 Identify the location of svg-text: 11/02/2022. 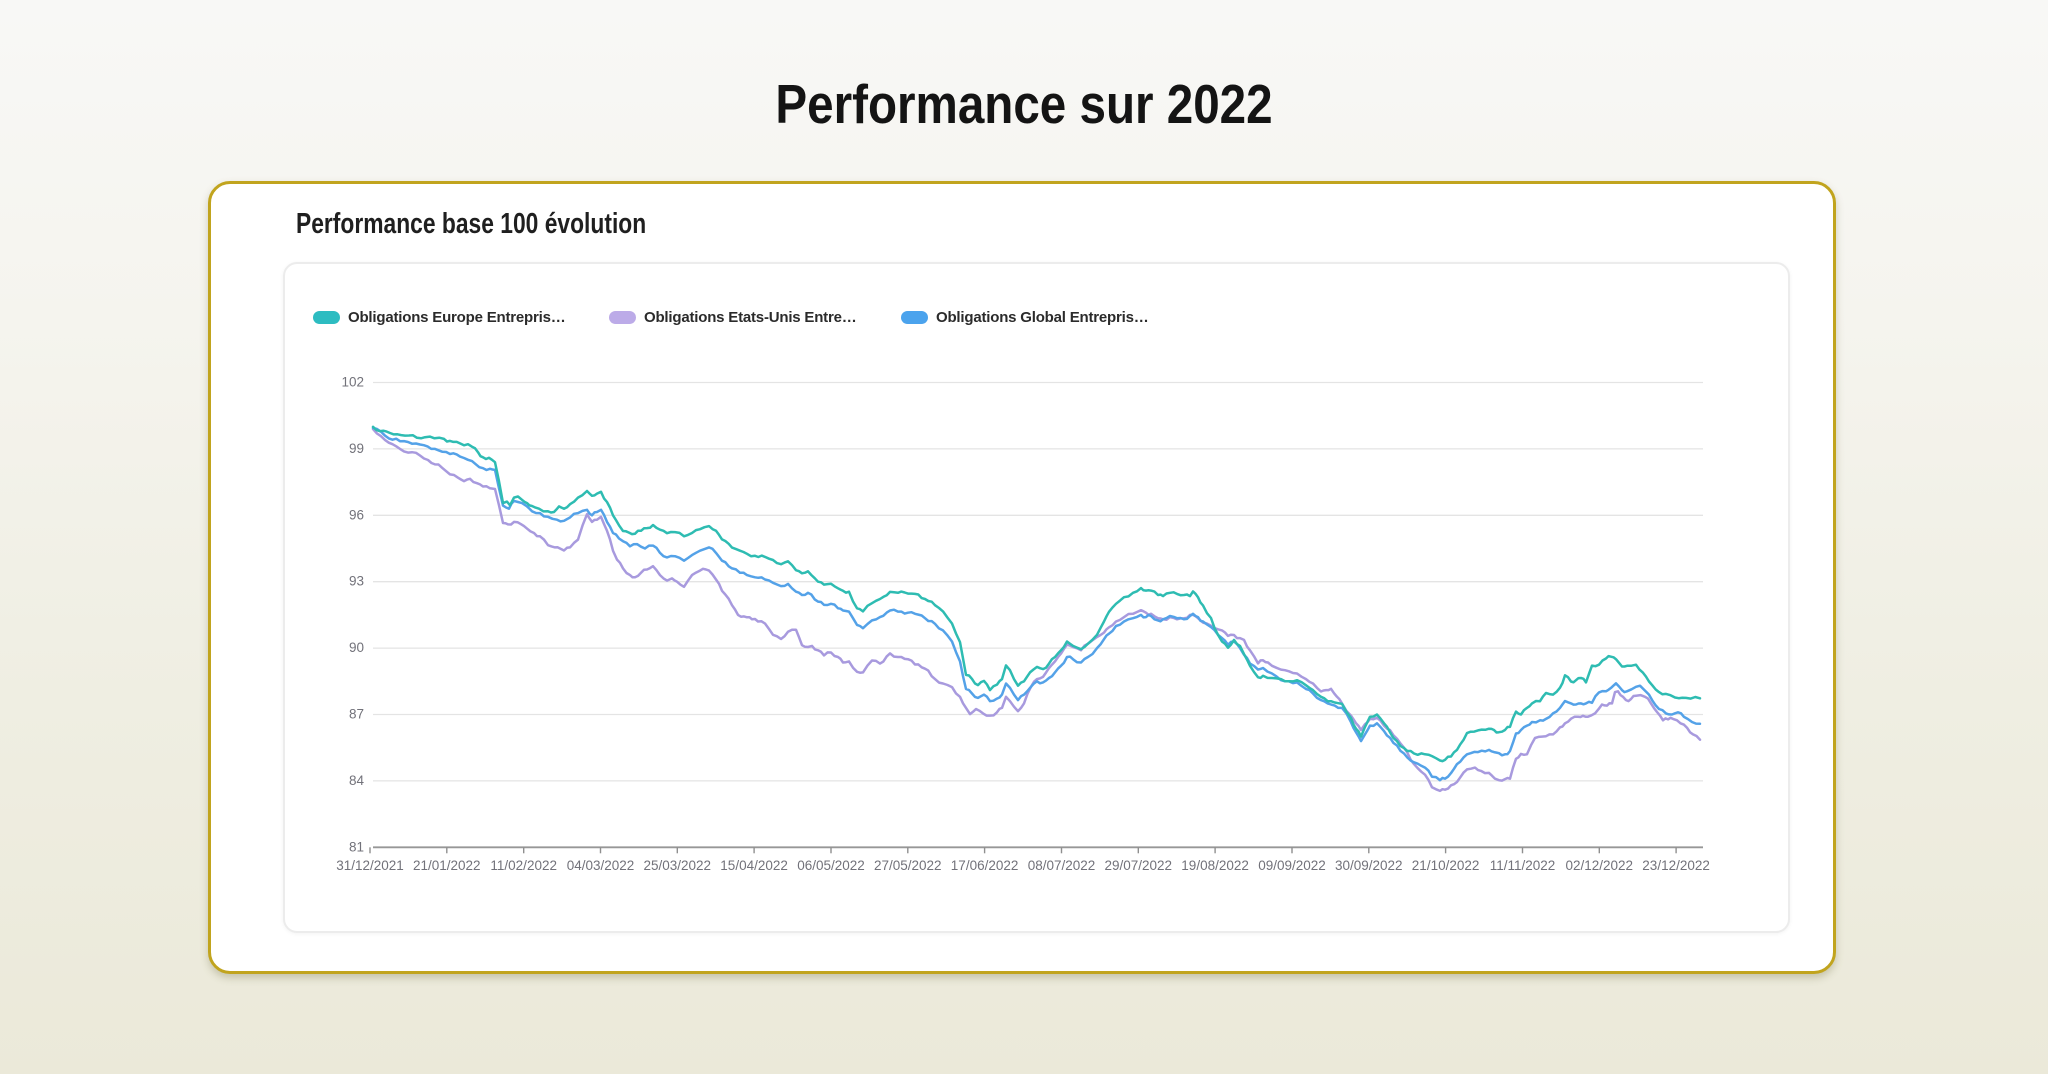
(523, 865).